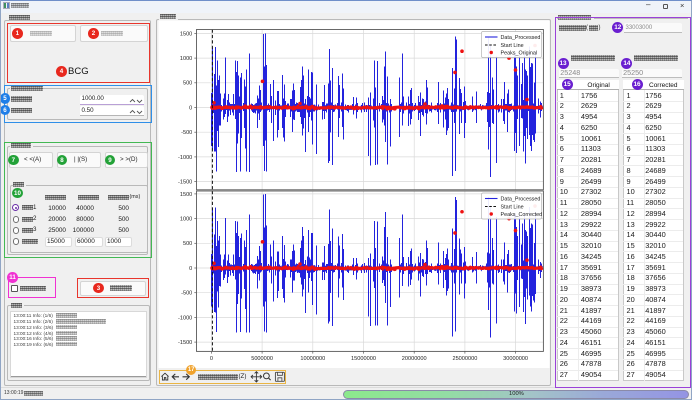 The width and height of the screenshot is (692, 400). Describe the element at coordinates (363, 359) in the screenshot. I see `svg-text: 15000000` at that location.